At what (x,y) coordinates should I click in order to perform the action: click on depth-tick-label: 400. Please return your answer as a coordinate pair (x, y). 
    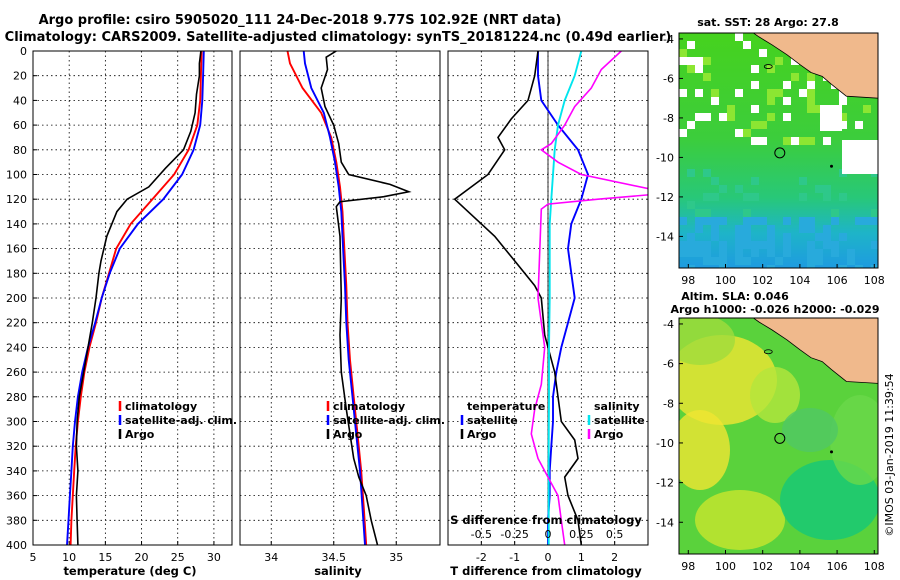
    Looking at the image, I should click on (16, 545).